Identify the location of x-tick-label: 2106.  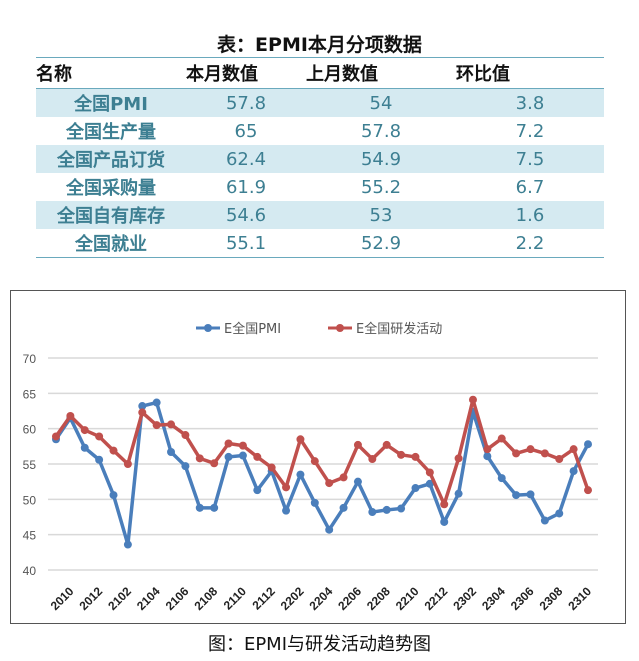
(177, 598).